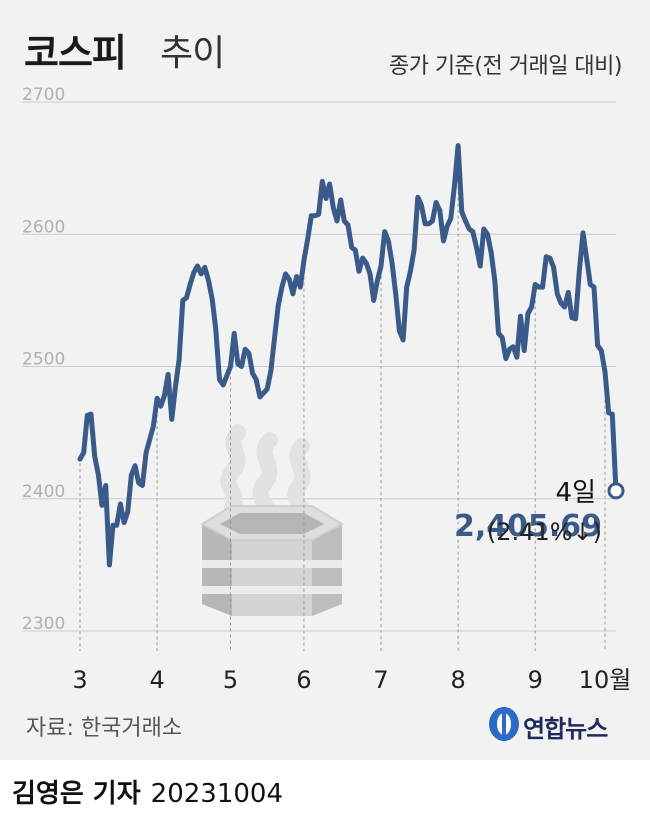  Describe the element at coordinates (506, 508) in the screenshot. I see `last-value-annotation: 4일2,405.69` at that location.